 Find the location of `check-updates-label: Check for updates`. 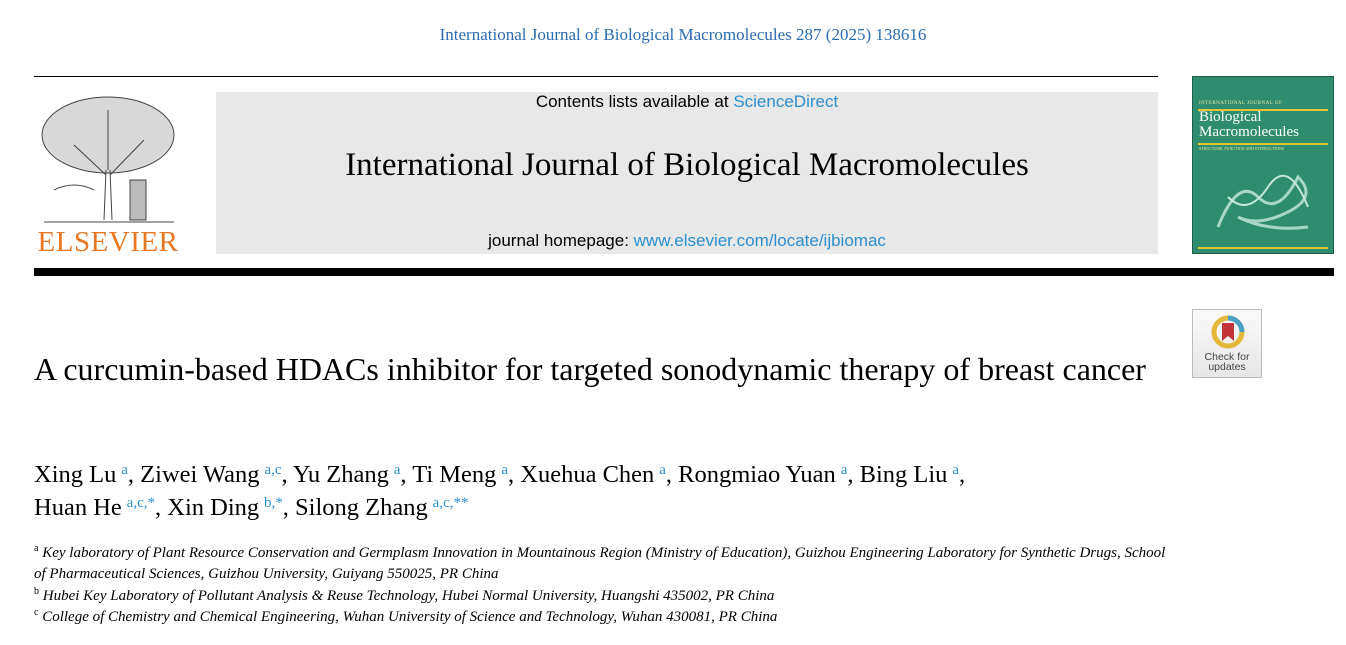

check-updates-label: Check for updates is located at coordinates (1227, 362).